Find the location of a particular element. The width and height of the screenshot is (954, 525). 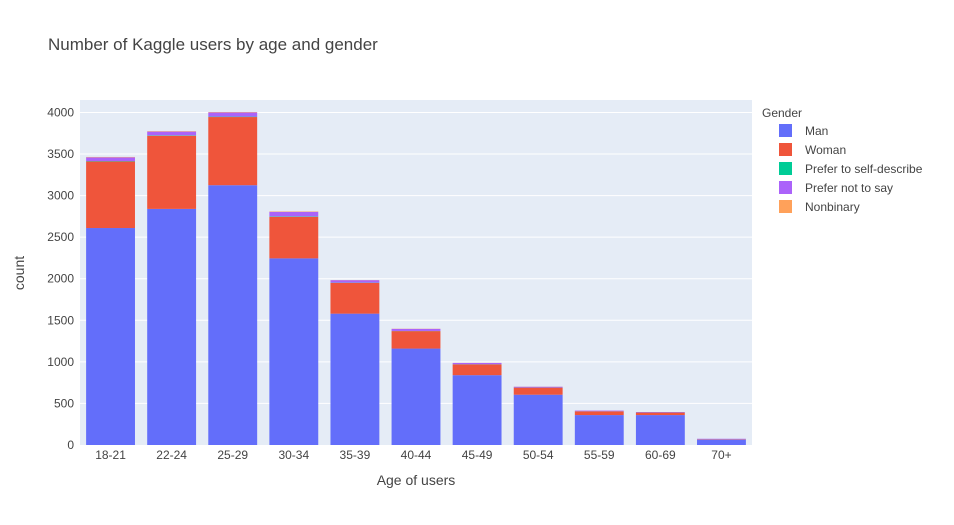

x-axis-title: Age of users is located at coordinates (416, 480).